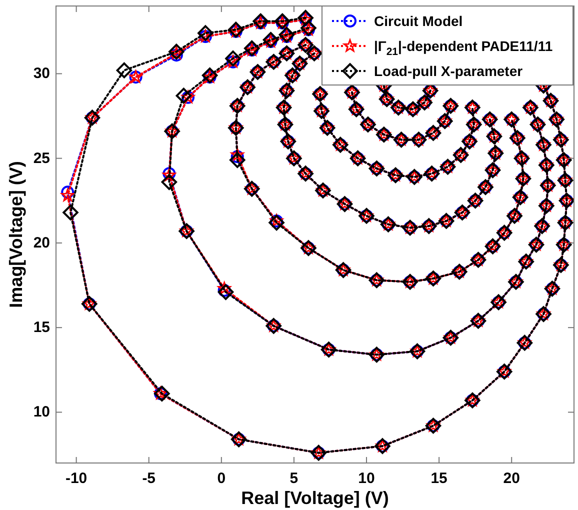 Image resolution: width=578 pixels, height=510 pixels. Describe the element at coordinates (41, 73) in the screenshot. I see `y-tick-label: 30` at that location.